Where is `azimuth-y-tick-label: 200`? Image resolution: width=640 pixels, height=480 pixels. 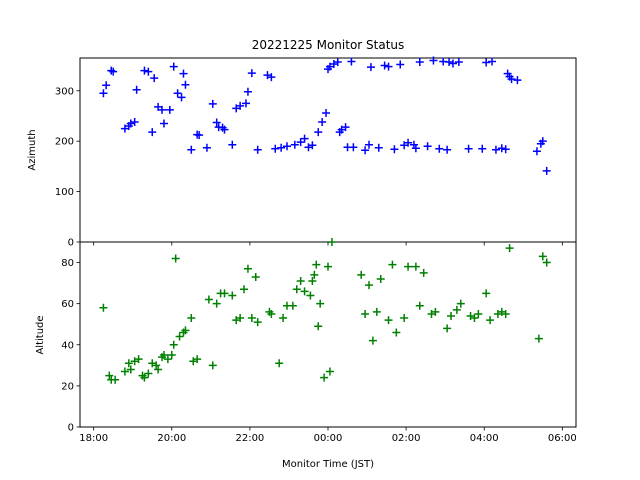
azimuth-y-tick-label: 200 is located at coordinates (64, 142).